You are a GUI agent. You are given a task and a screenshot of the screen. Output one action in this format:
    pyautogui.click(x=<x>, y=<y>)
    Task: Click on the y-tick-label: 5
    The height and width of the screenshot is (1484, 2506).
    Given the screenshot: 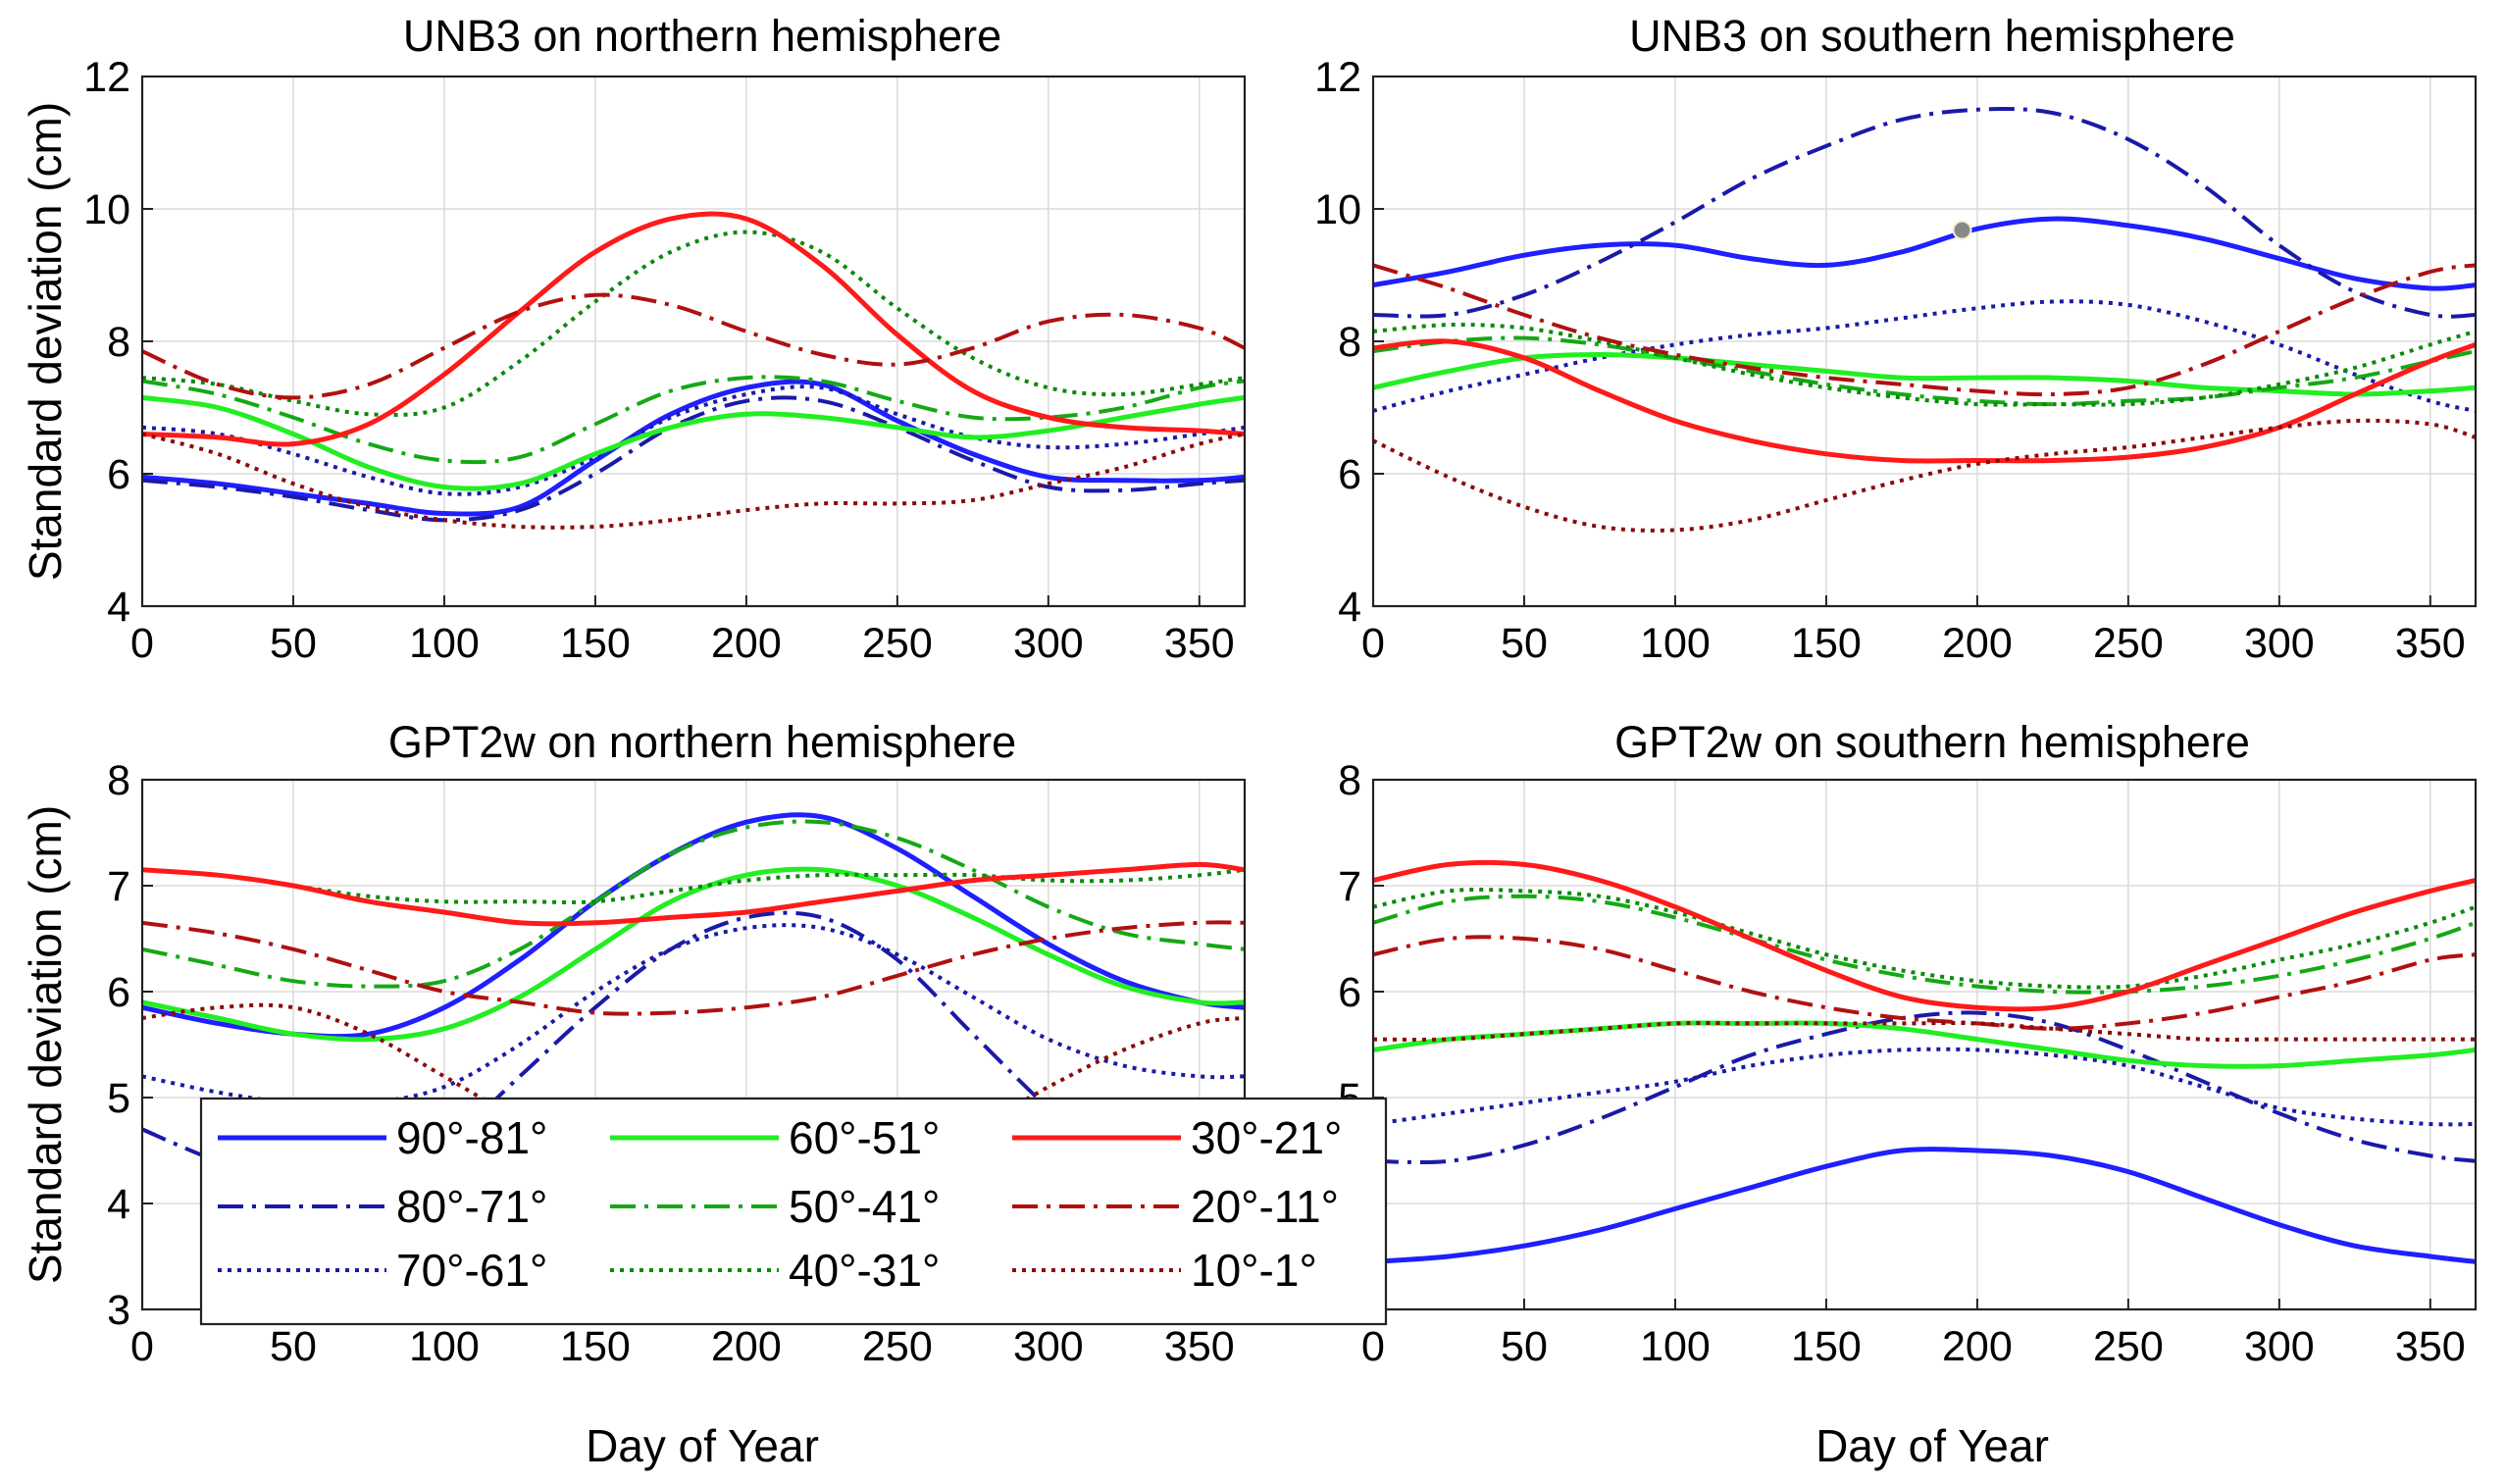 What is the action you would take?
    pyautogui.click(x=118, y=1098)
    